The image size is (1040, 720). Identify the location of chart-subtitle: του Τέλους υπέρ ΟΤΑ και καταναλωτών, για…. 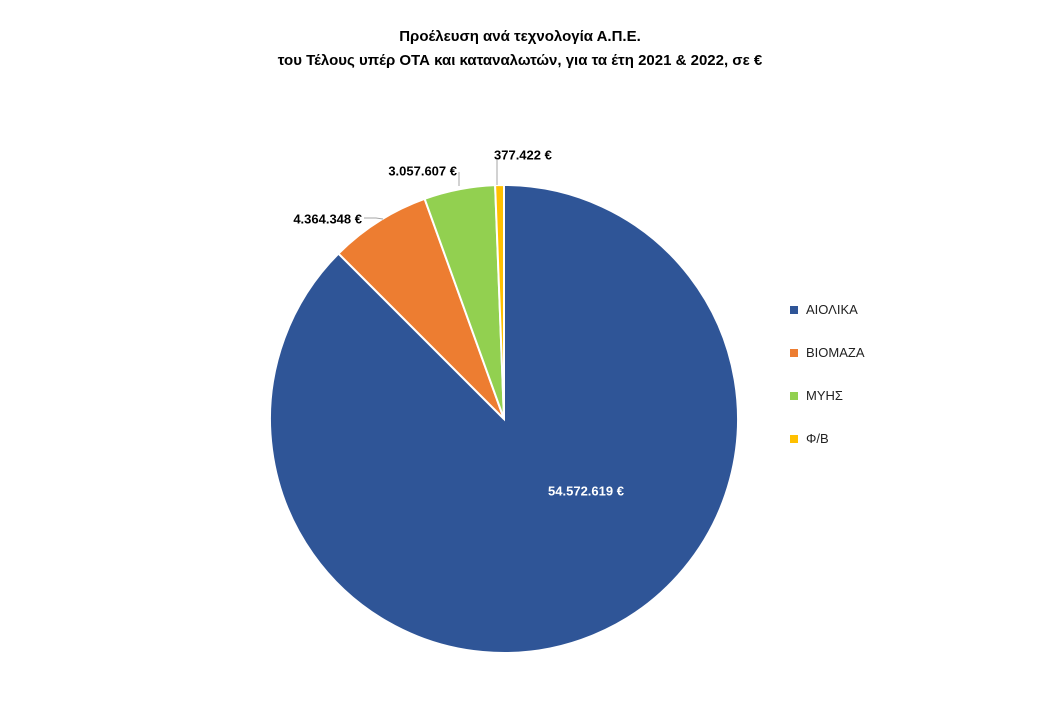
(520, 60).